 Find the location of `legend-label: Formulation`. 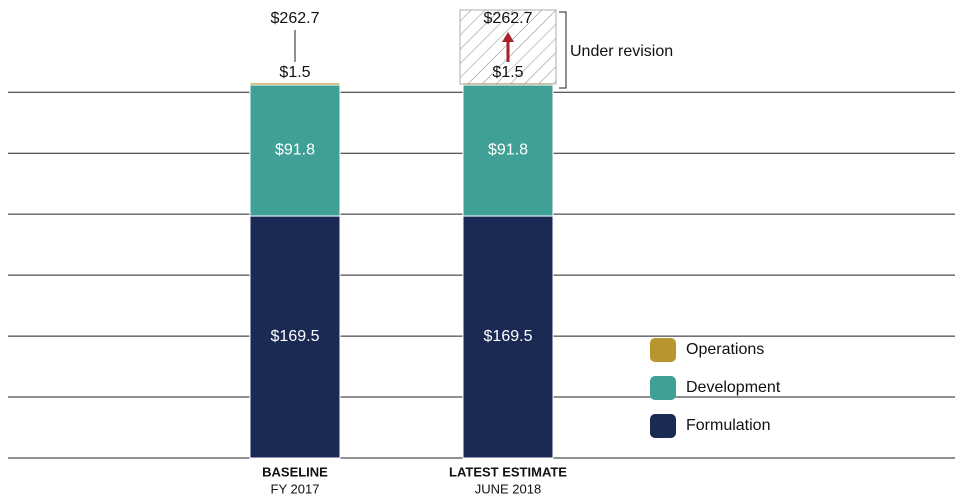

legend-label: Formulation is located at coordinates (728, 425).